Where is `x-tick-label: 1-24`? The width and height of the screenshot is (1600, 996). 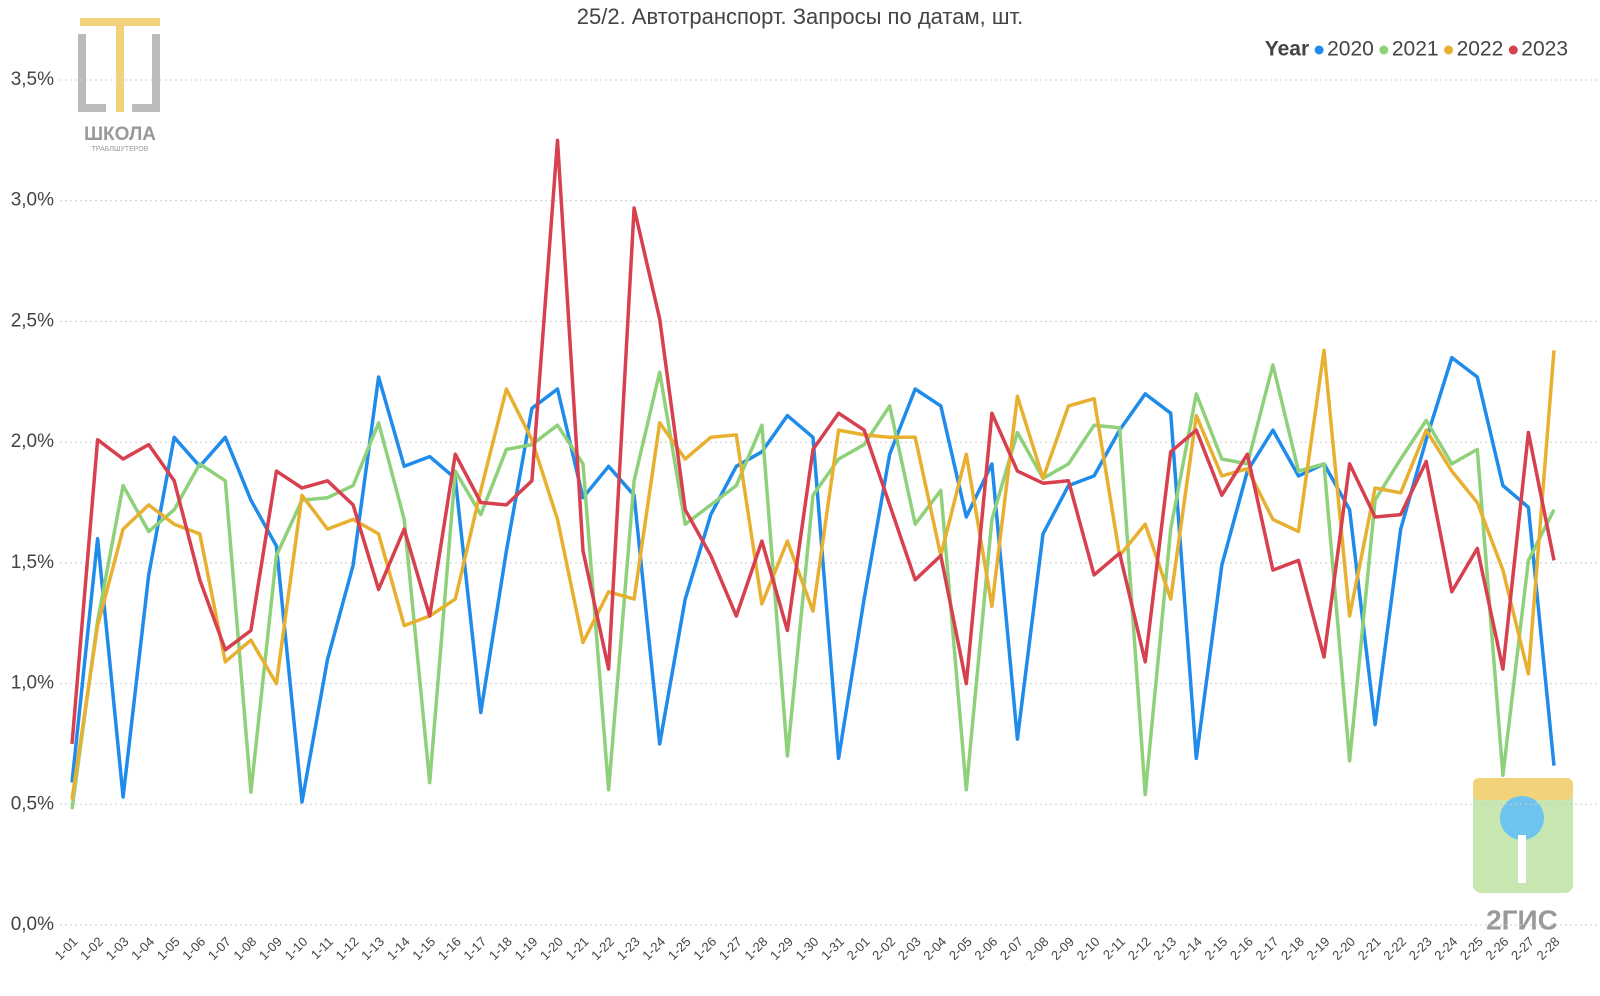
x-tick-label: 1-24 is located at coordinates (653, 948).